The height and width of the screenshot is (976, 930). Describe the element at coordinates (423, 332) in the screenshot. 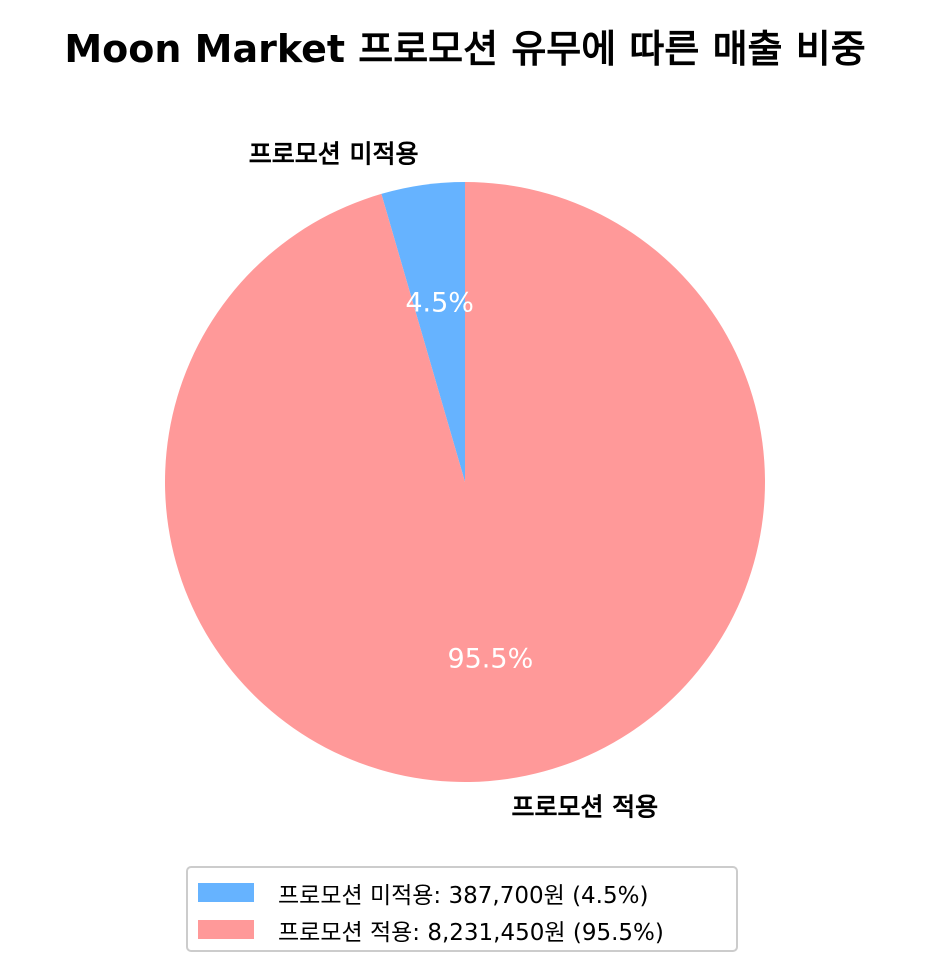

I see `pie-slice-no-promotion` at that location.